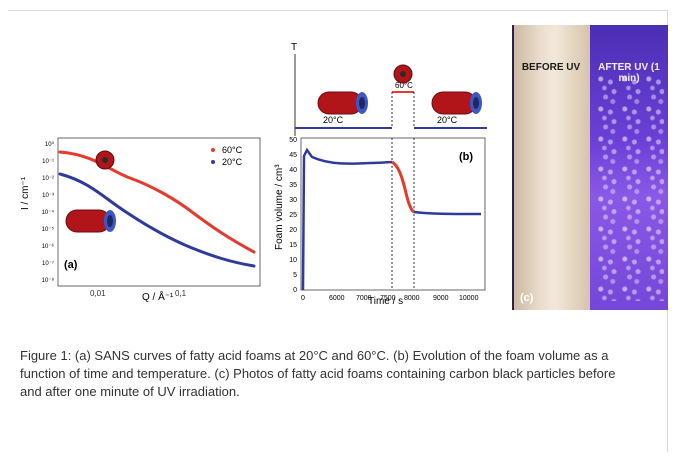 The image size is (675, 459). I want to click on sphere-core-icon, so click(105, 160).